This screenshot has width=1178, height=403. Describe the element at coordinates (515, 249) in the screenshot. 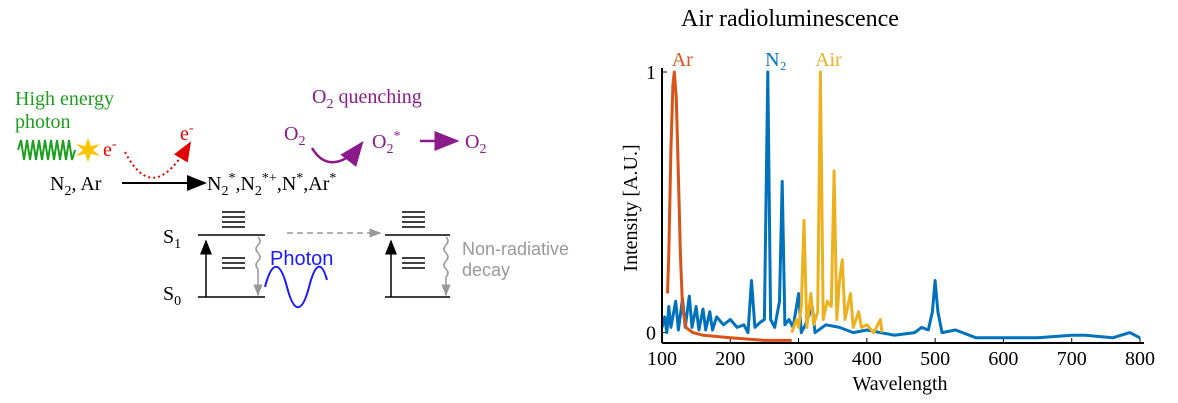

I see `label: Non-radiative` at that location.